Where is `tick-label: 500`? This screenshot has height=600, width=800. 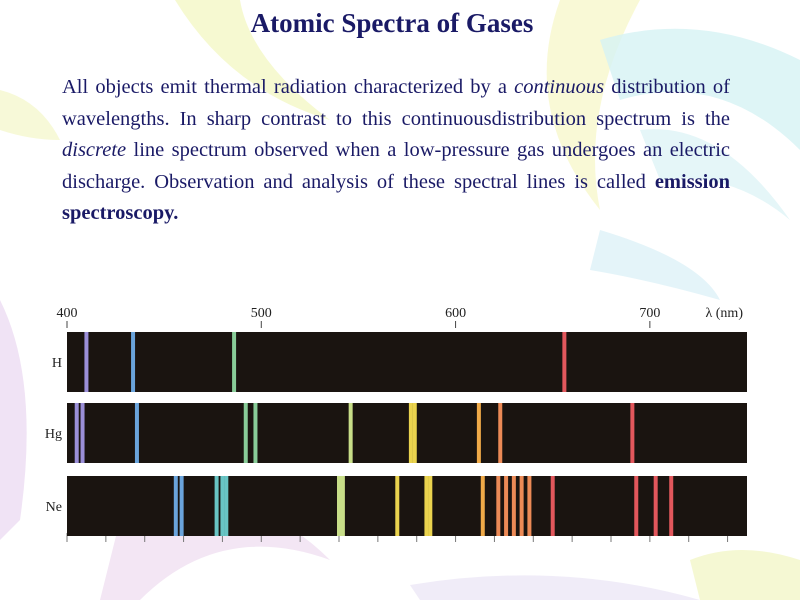
tick-label: 500 is located at coordinates (261, 313).